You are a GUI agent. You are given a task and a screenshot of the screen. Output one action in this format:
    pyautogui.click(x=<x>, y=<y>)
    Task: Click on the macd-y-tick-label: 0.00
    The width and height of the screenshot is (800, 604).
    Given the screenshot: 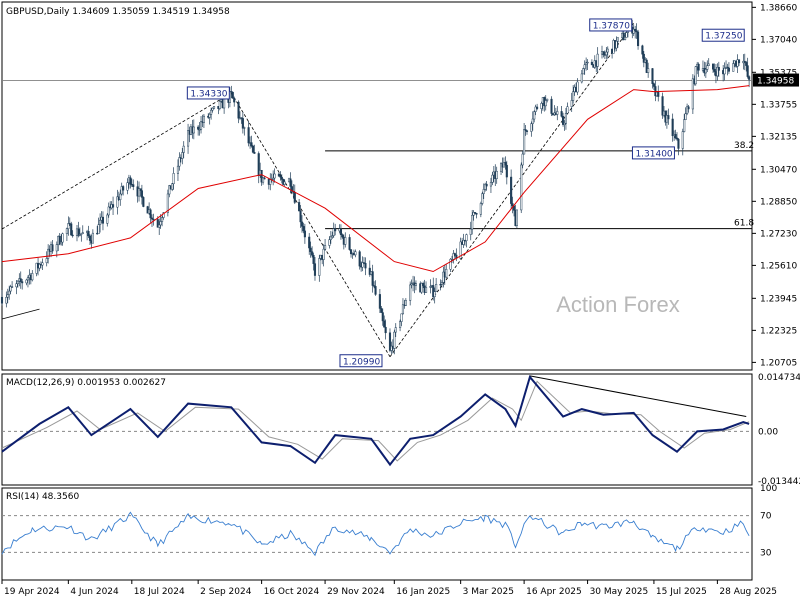 What is the action you would take?
    pyautogui.click(x=768, y=432)
    